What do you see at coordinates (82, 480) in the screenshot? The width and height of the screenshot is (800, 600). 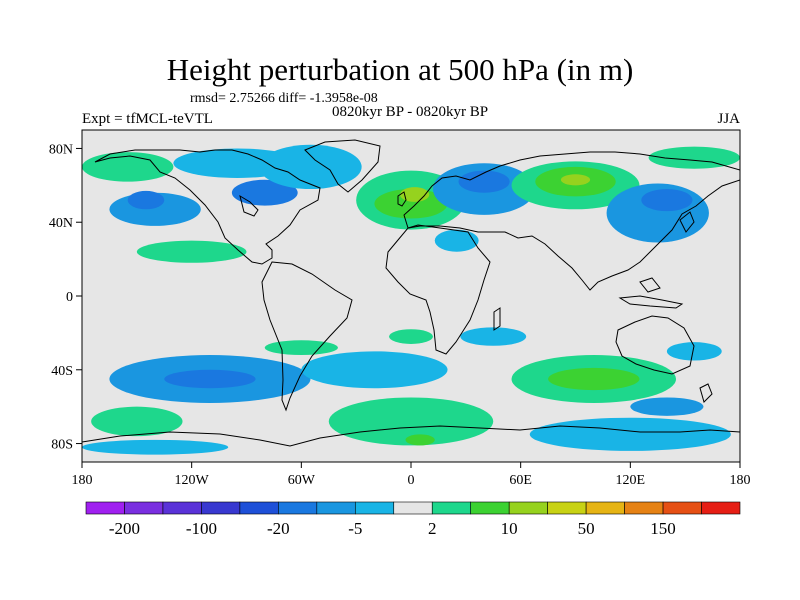 I see `x-tick-label-0: 180` at bounding box center [82, 480].